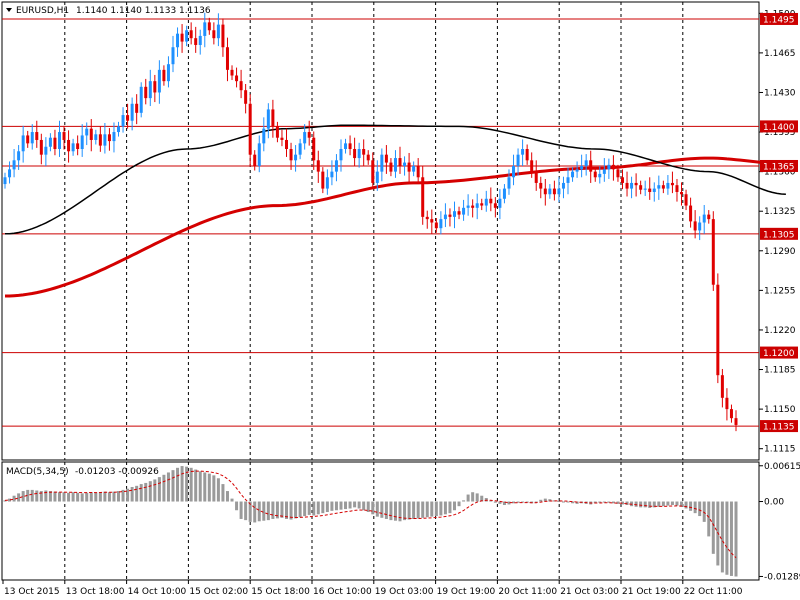 The image size is (800, 600). Describe the element at coordinates (370, 514) in the screenshot. I see `macd-signal-line` at that location.